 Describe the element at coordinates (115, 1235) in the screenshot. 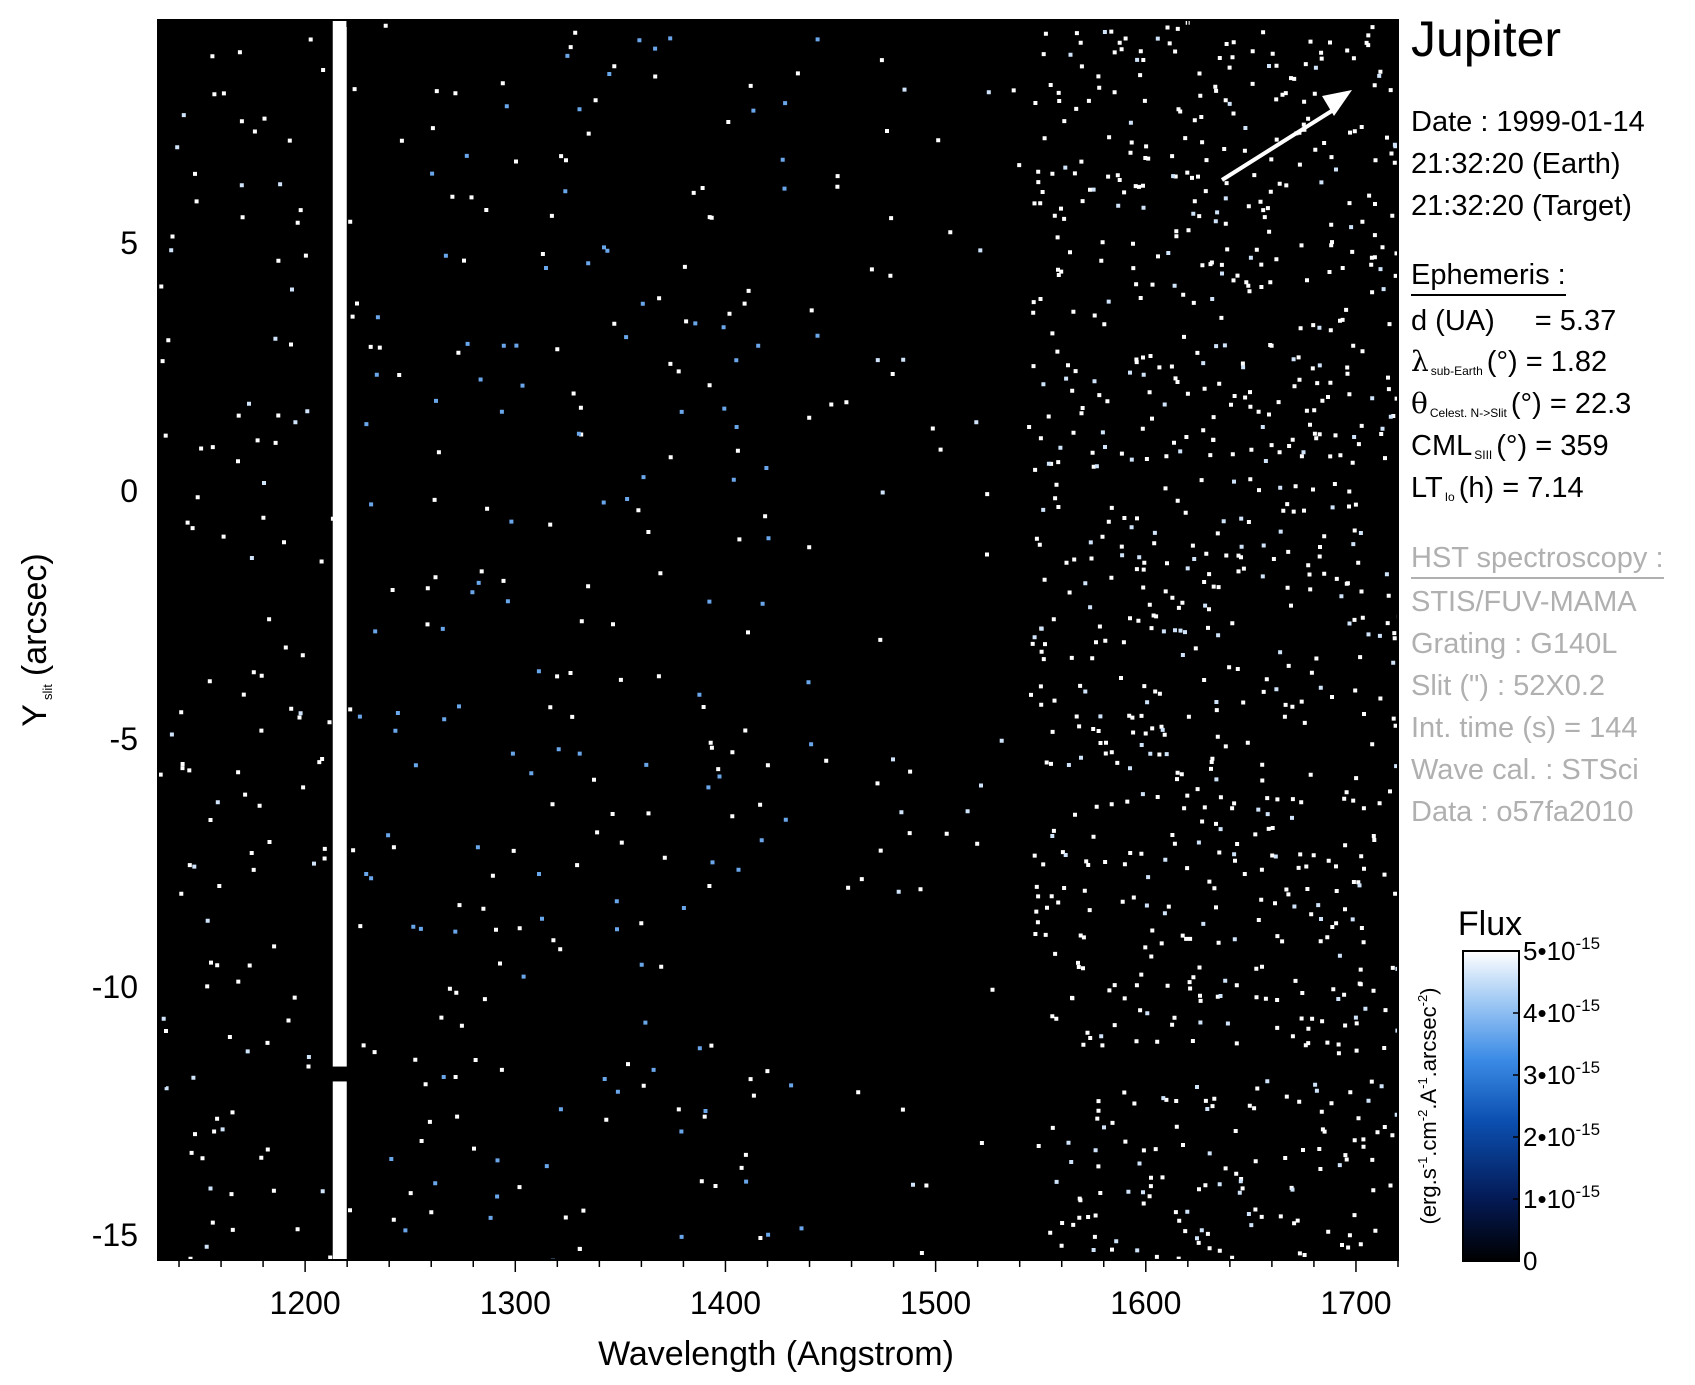

I see `y-tick-label: -15` at that location.